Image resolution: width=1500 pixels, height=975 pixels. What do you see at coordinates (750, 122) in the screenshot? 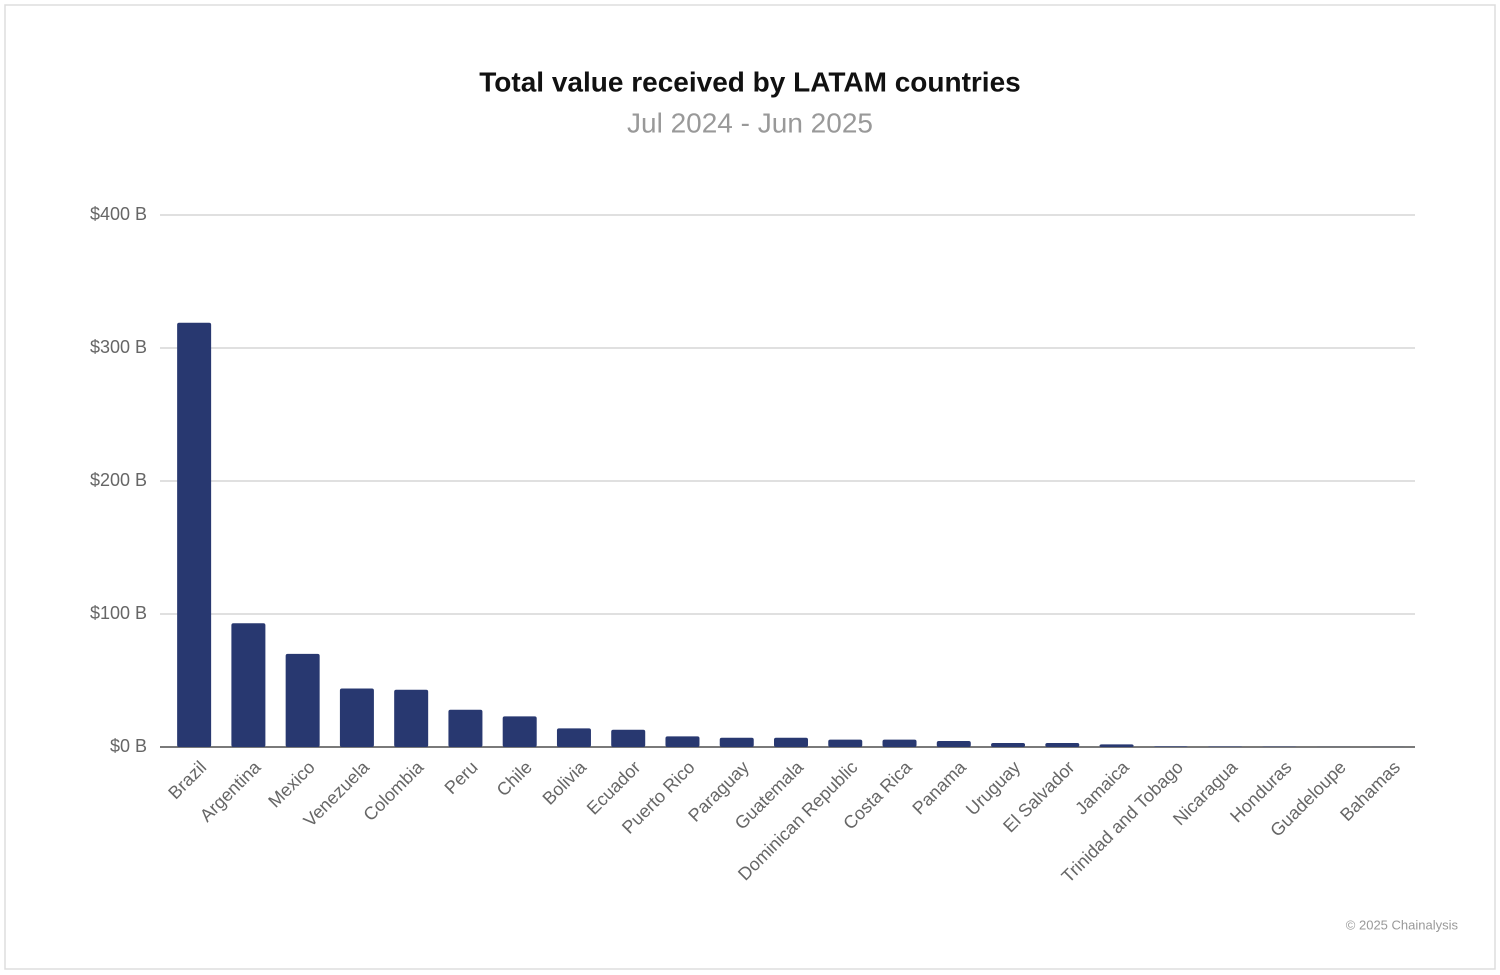
I see `chart-subtitle: Jul 2024 - Jun 2025` at bounding box center [750, 122].